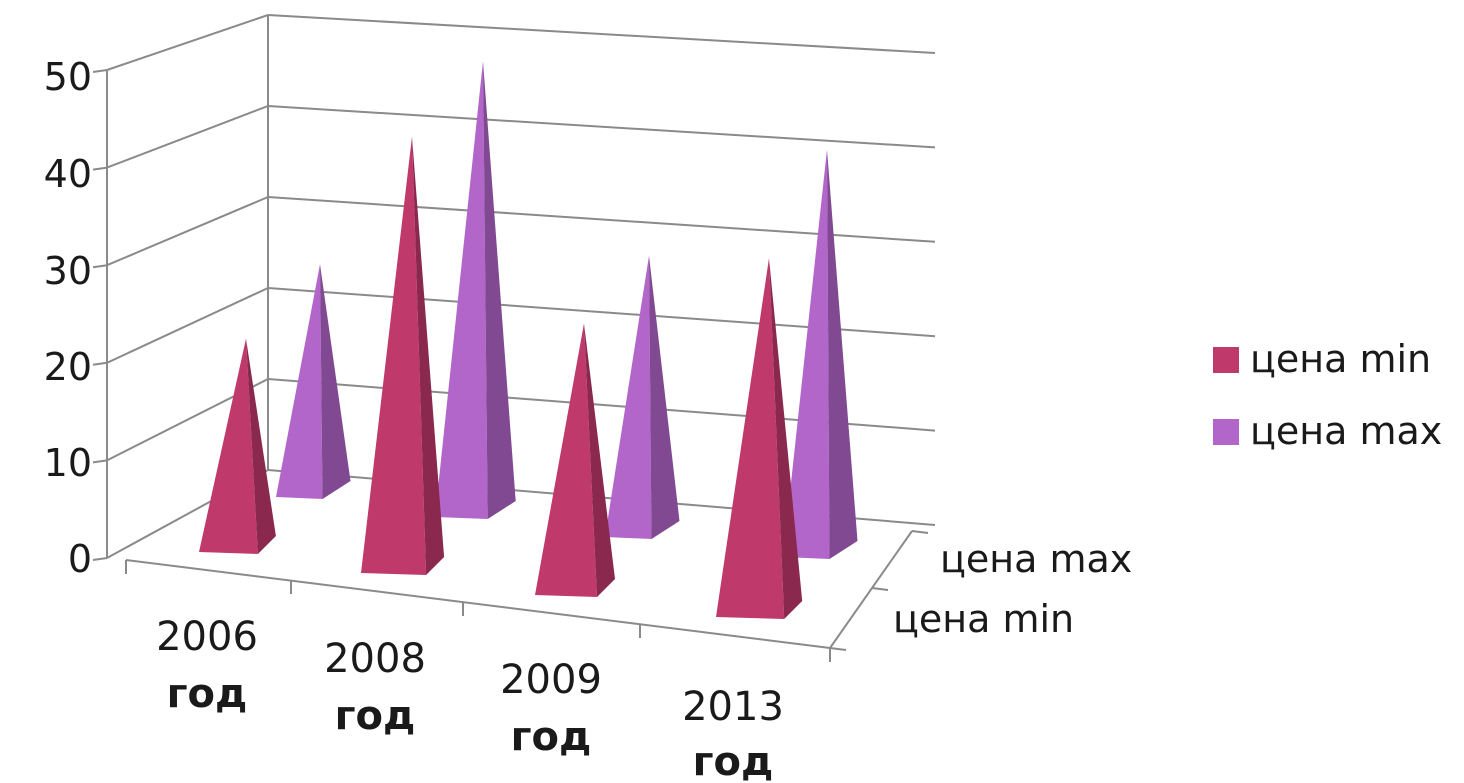  I want to click on x-axis-category-labels: 2006 год 2008 год 2009 год 2013 год, so click(470, 698).